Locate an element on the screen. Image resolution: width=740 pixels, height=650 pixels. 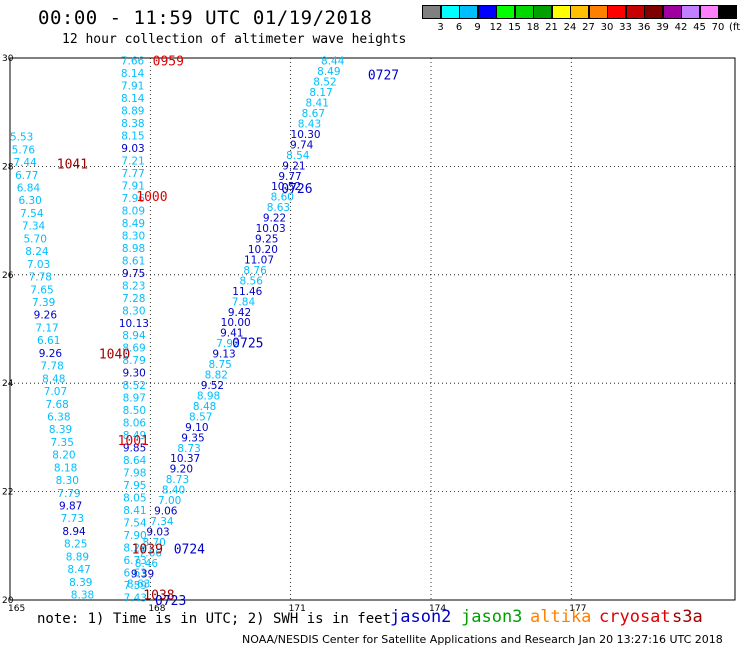
wave-height-label: 6.63 is located at coordinates (135, 573).